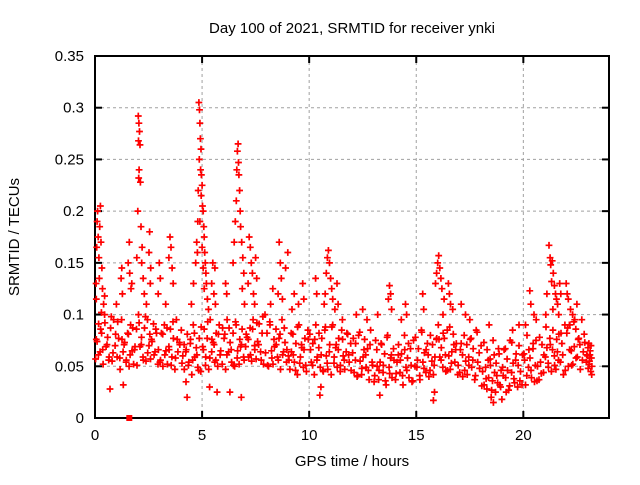 The image size is (640, 485). I want to click on x-tick-labels: 0 5 10 15 20, so click(311, 435).